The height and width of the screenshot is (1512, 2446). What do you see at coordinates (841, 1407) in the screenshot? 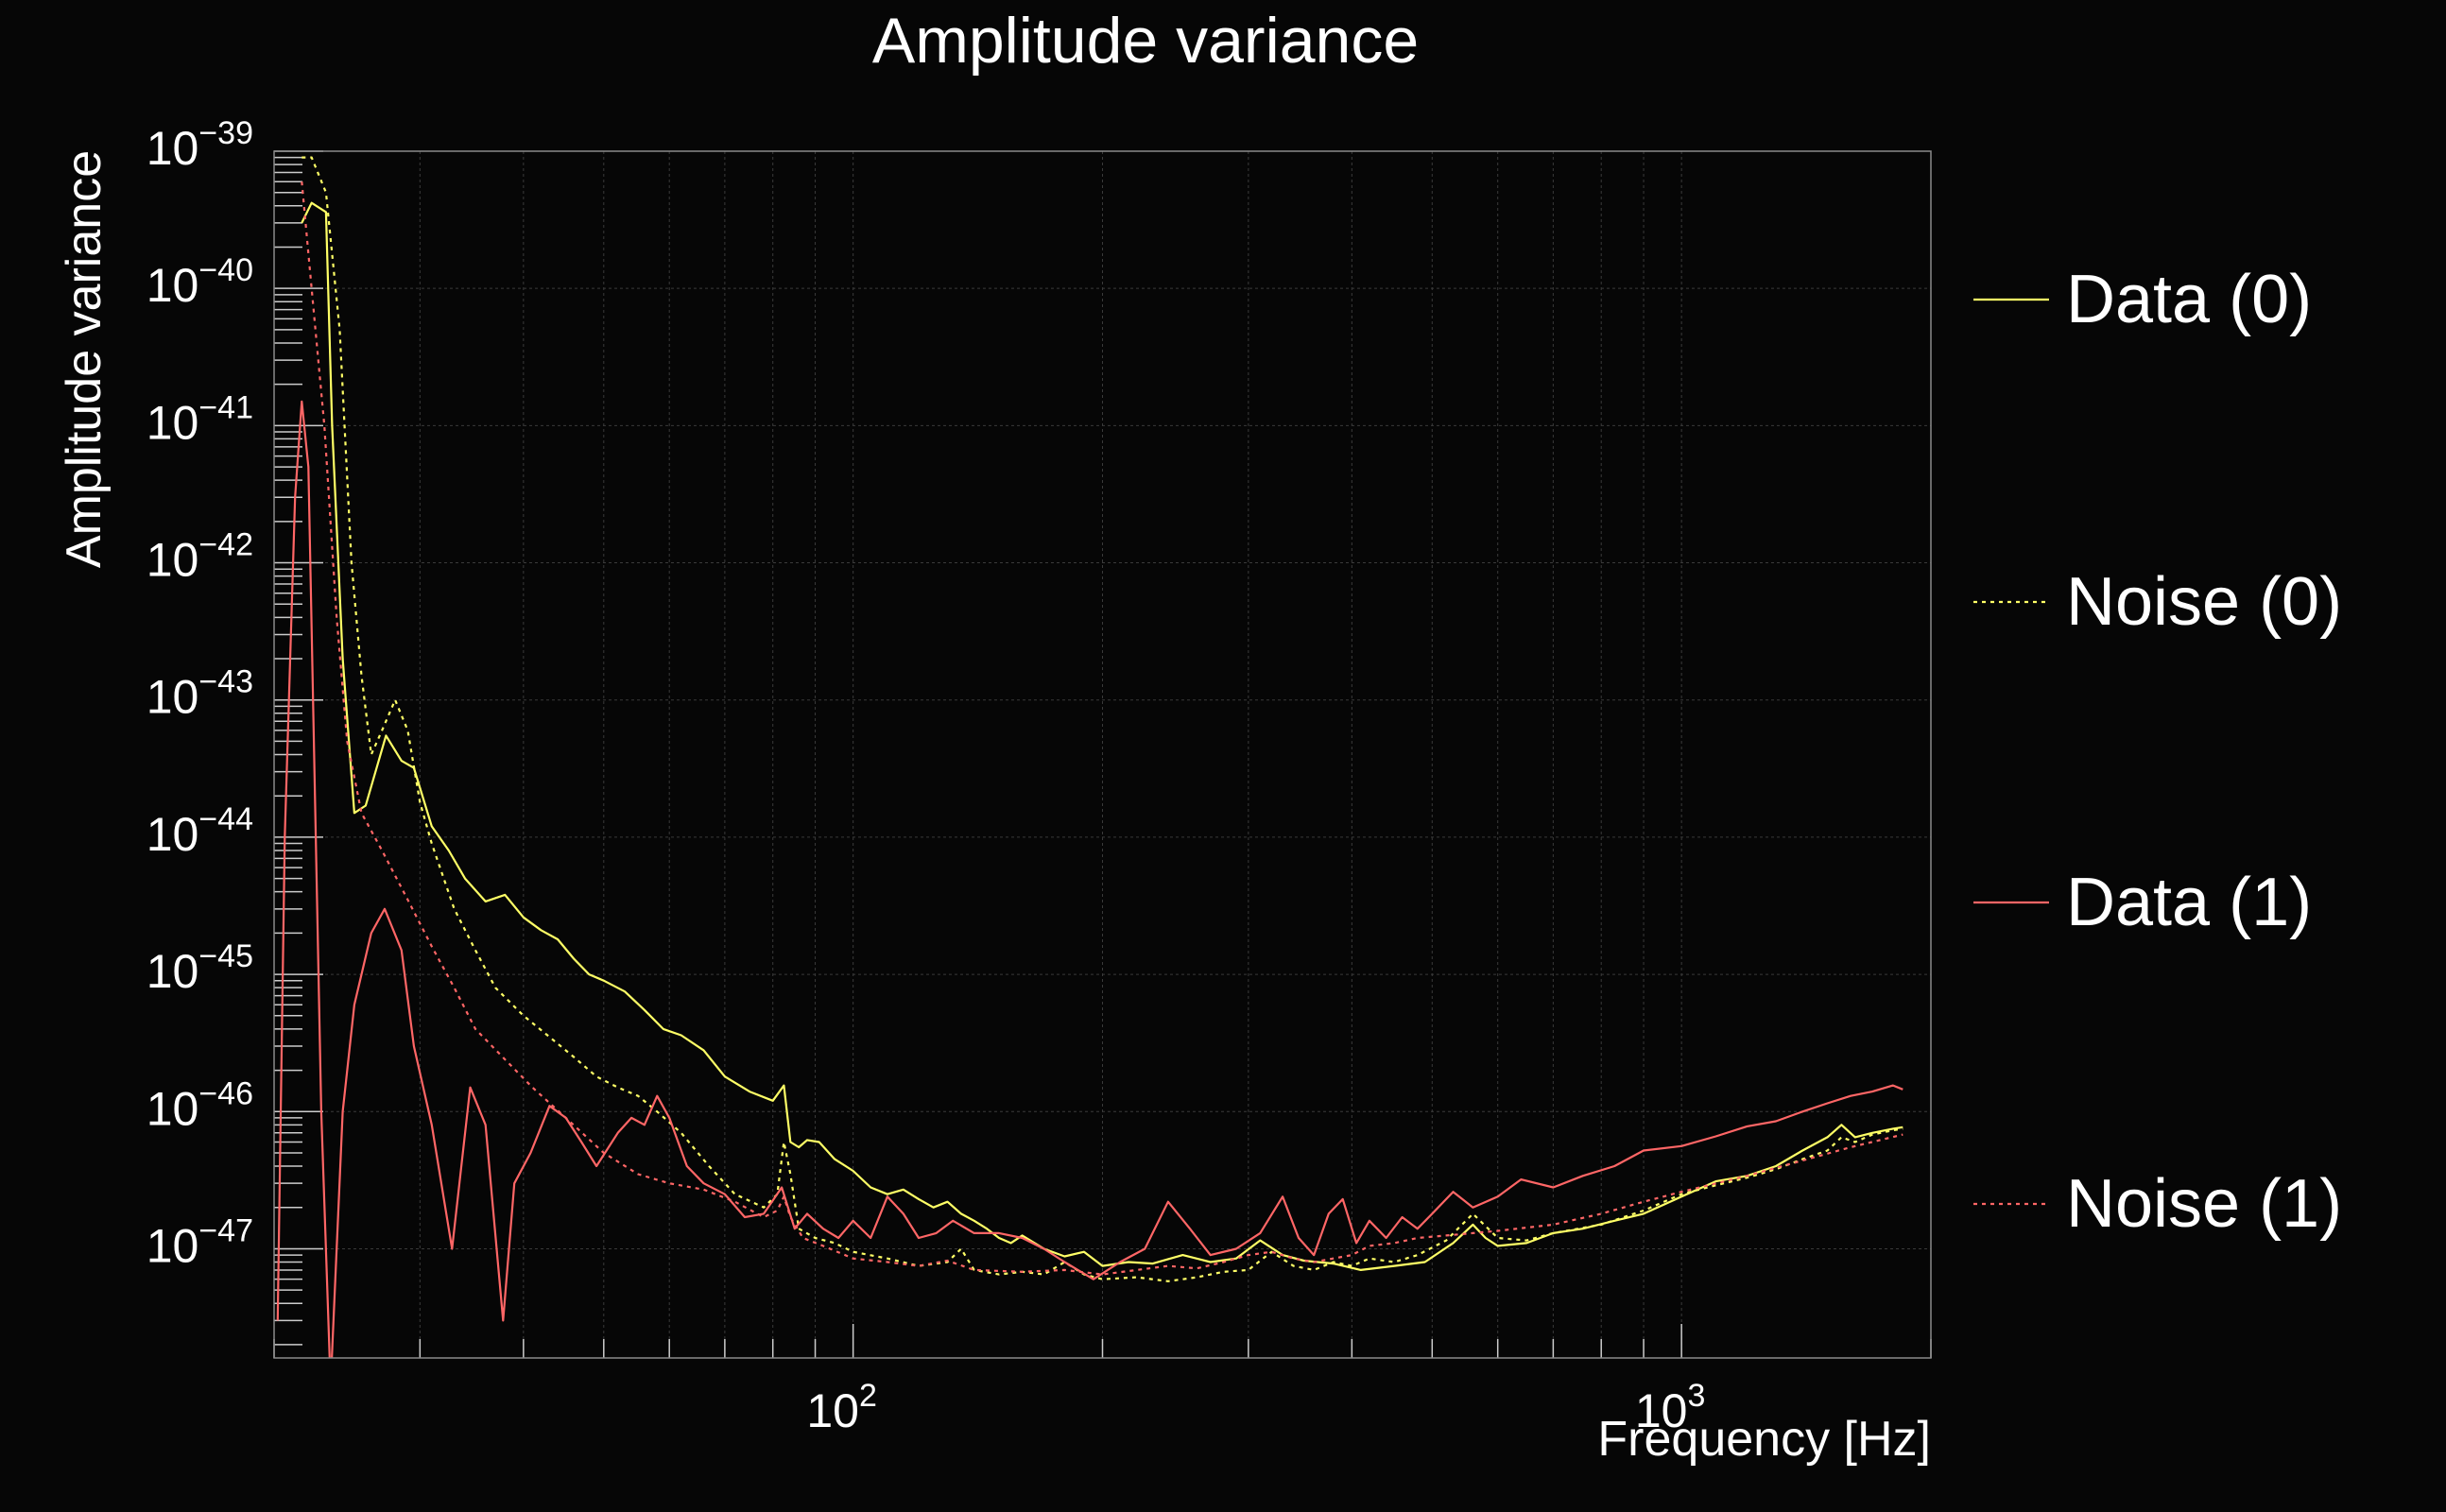
I see `x-tick-label: 10²` at bounding box center [841, 1407].